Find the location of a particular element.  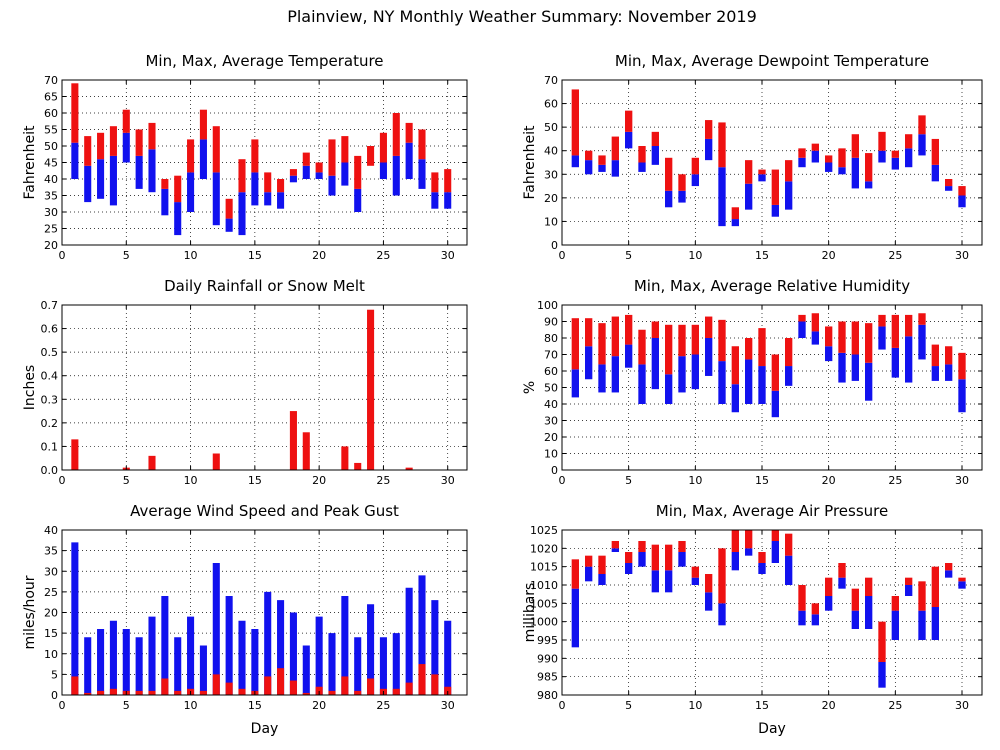

y-tick-label: 0 is located at coordinates (554, 470).